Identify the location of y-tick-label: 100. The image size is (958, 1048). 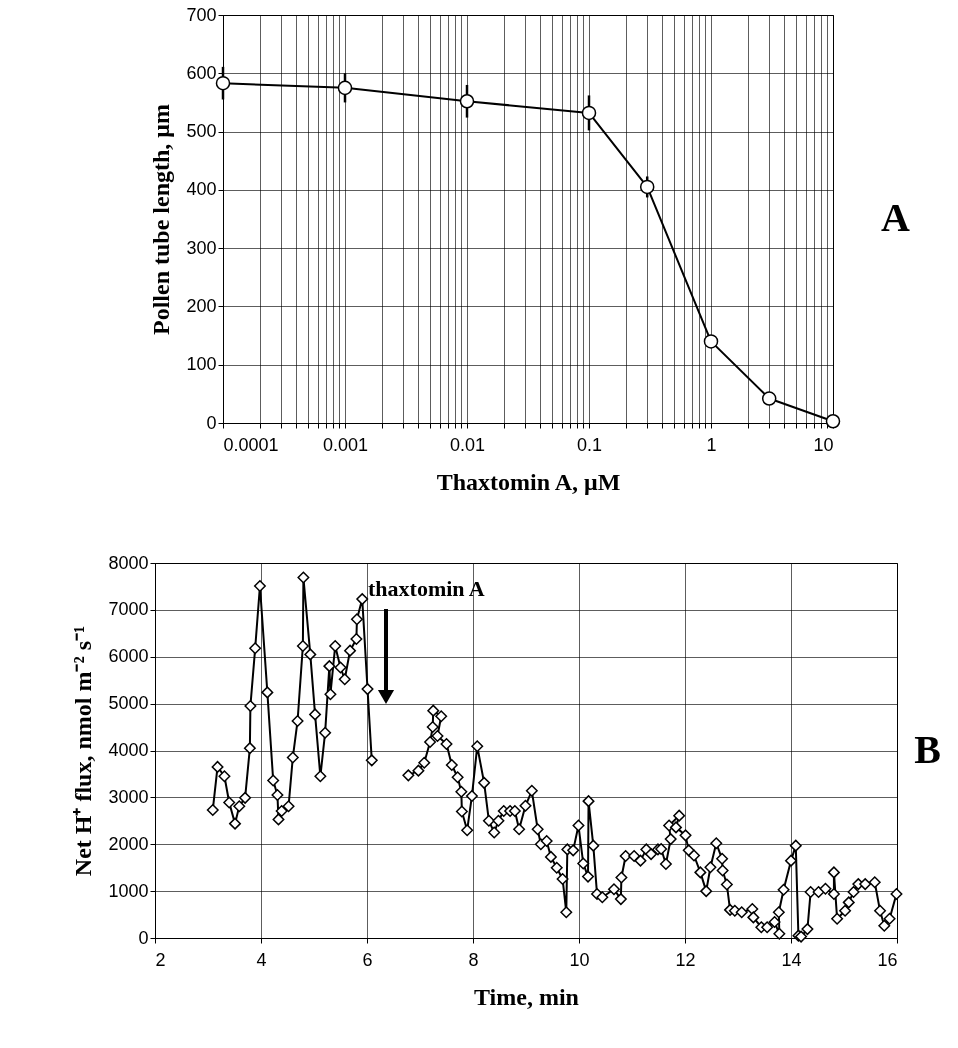
(201, 364).